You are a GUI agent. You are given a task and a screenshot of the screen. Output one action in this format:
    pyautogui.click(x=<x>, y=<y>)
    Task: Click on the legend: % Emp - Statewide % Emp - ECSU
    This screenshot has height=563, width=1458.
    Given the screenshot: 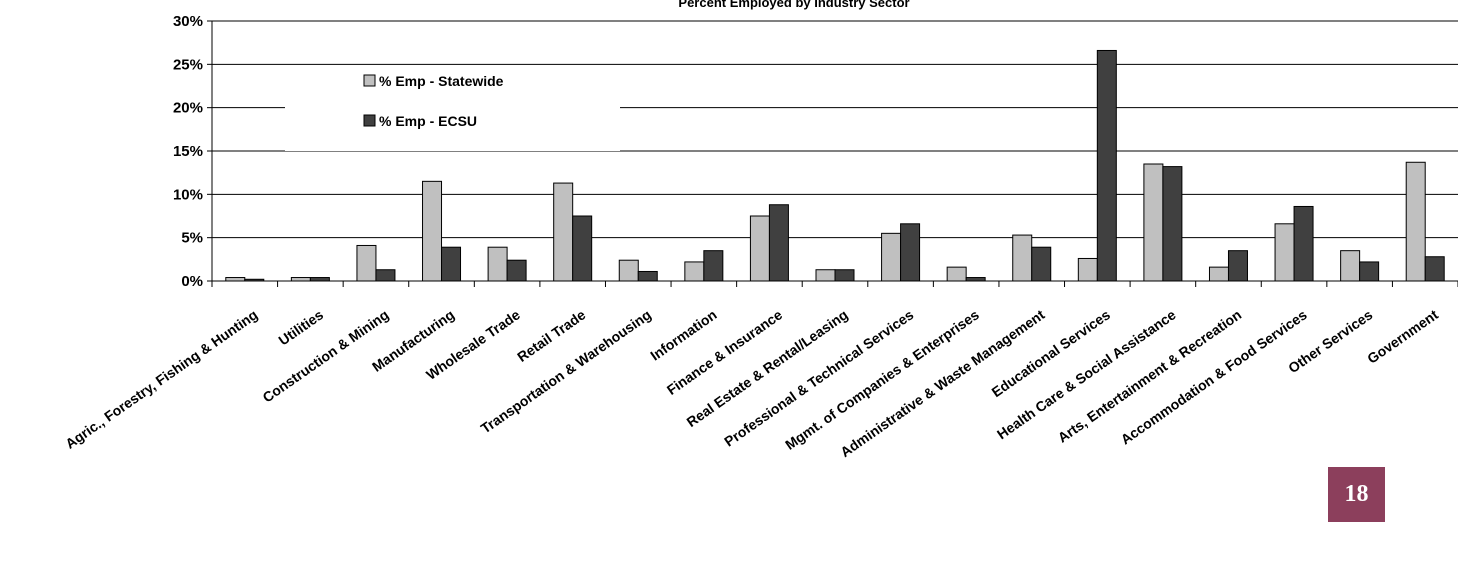 What is the action you would take?
    pyautogui.click(x=452, y=110)
    